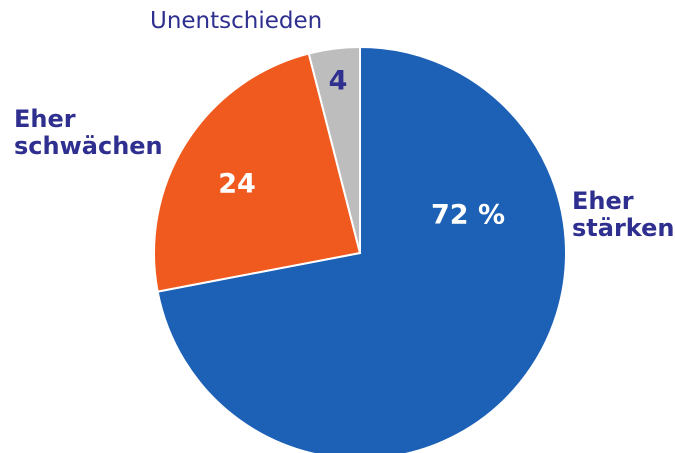 The width and height of the screenshot is (675, 453). What do you see at coordinates (237, 184) in the screenshot?
I see `value-label: 24` at bounding box center [237, 184].